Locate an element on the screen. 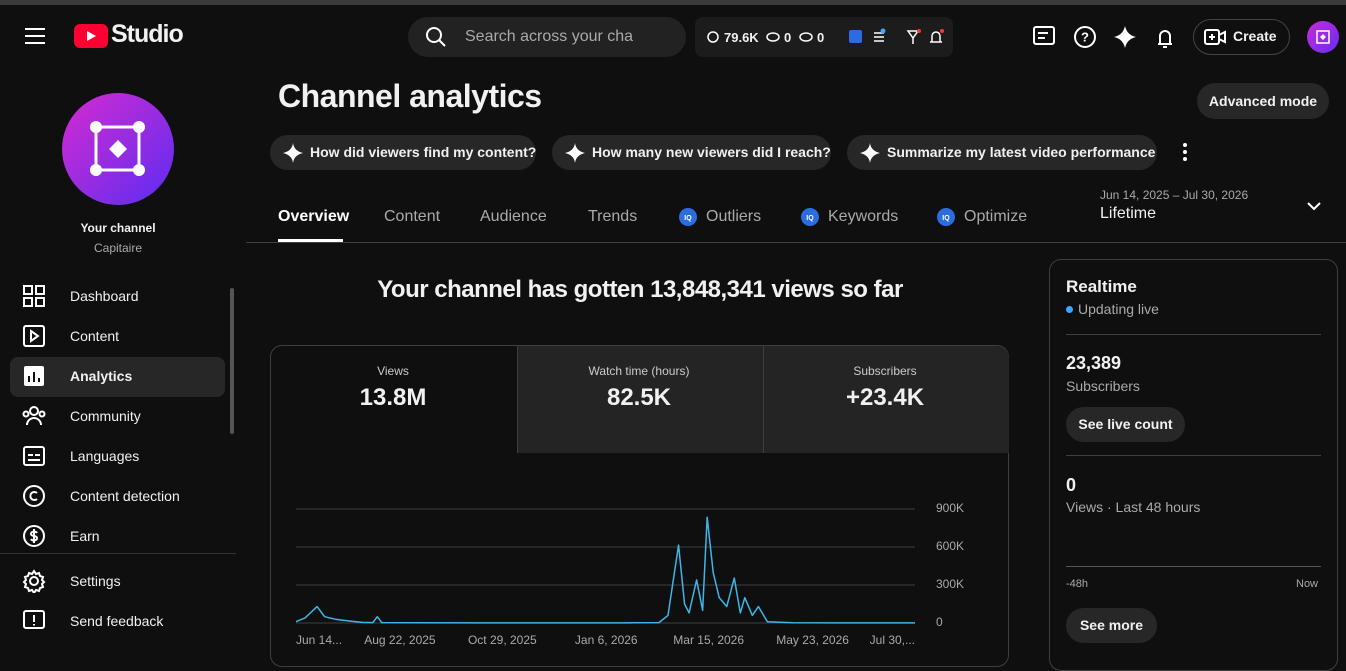  logo-text: Studio is located at coordinates (147, 34).